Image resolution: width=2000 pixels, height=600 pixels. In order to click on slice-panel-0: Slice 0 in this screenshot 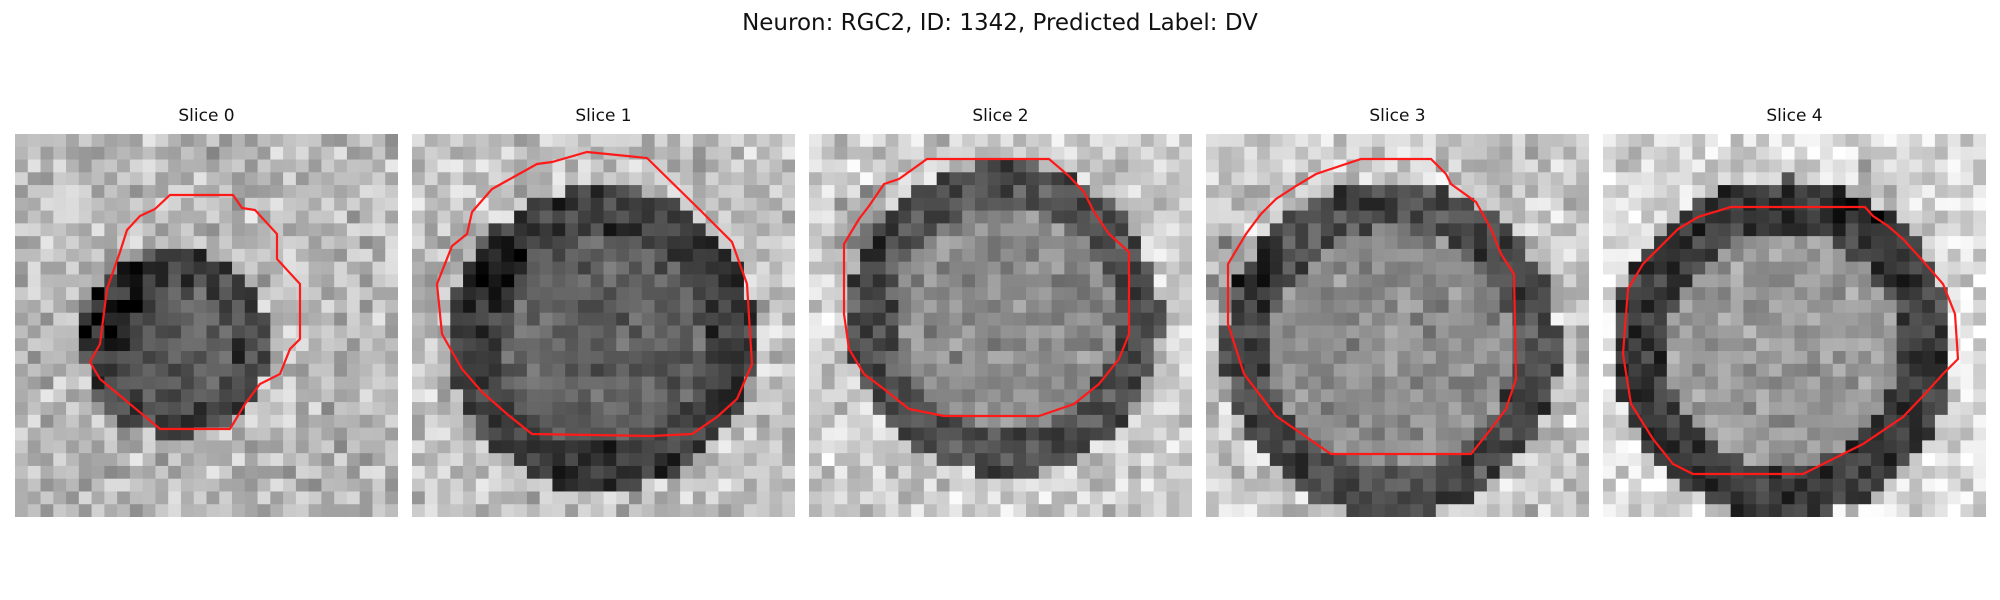, I will do `click(206, 311)`.